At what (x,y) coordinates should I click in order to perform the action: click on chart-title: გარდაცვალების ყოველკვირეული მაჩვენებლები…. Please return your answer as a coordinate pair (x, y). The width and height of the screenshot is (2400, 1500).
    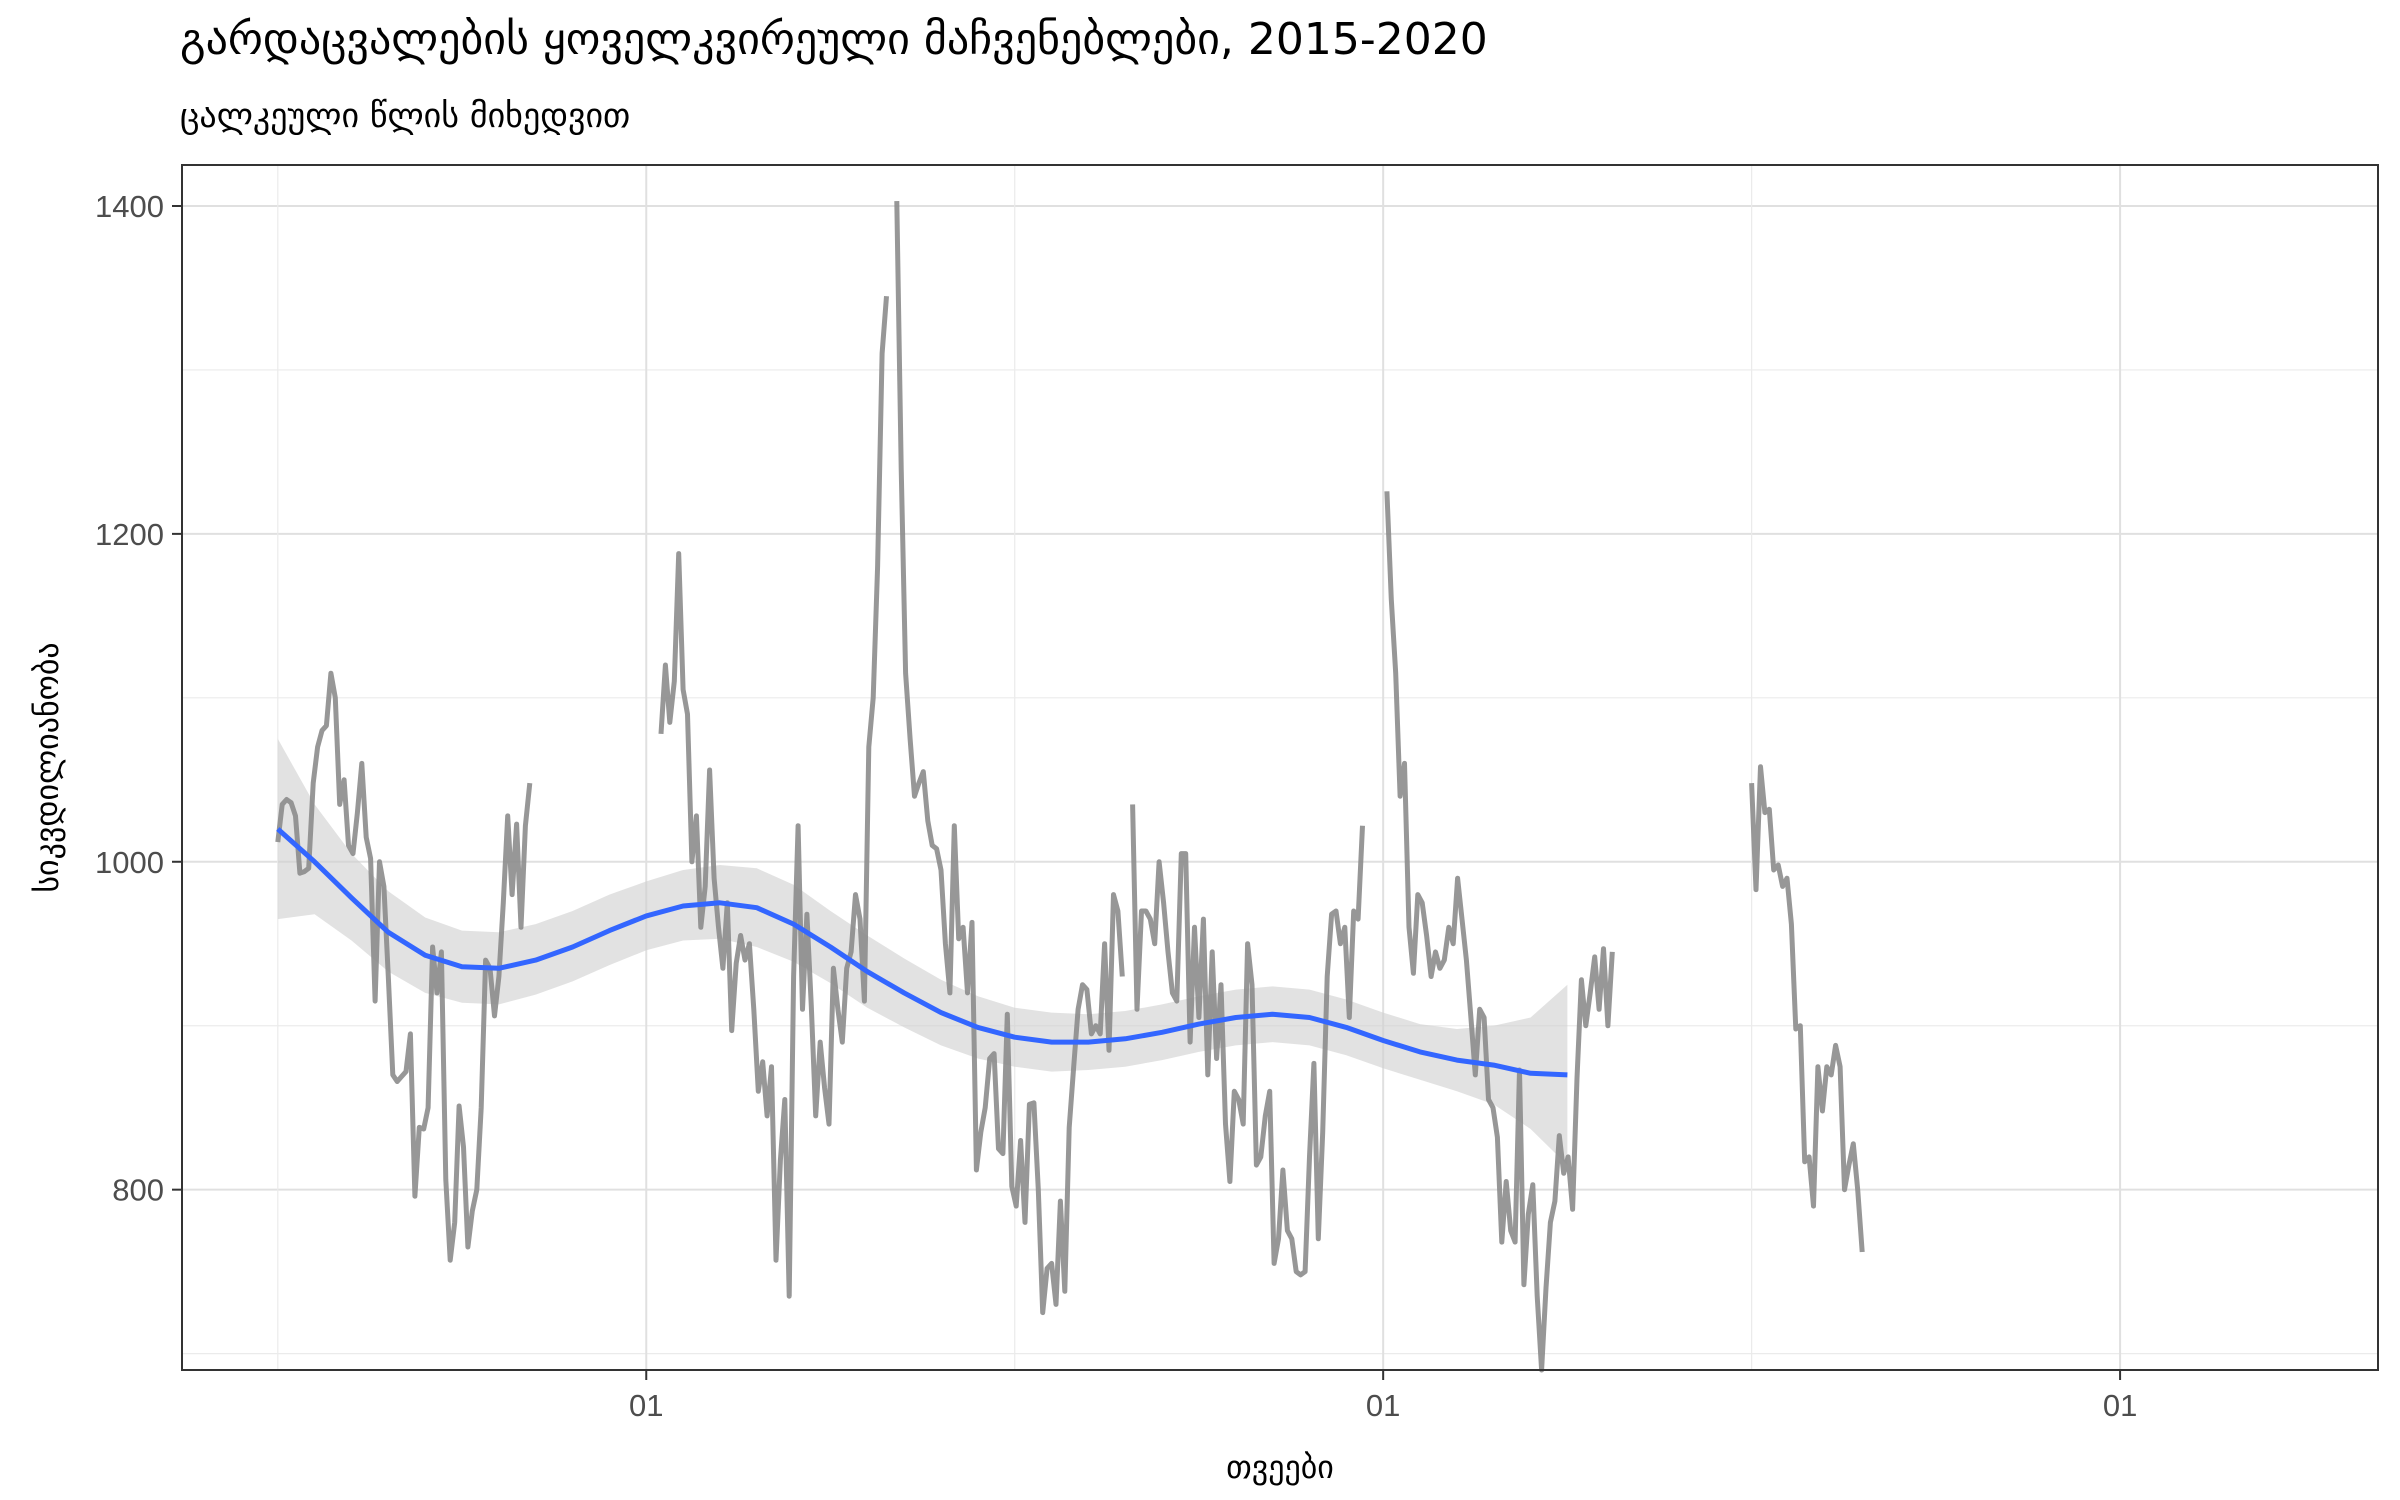
    Looking at the image, I should click on (834, 39).